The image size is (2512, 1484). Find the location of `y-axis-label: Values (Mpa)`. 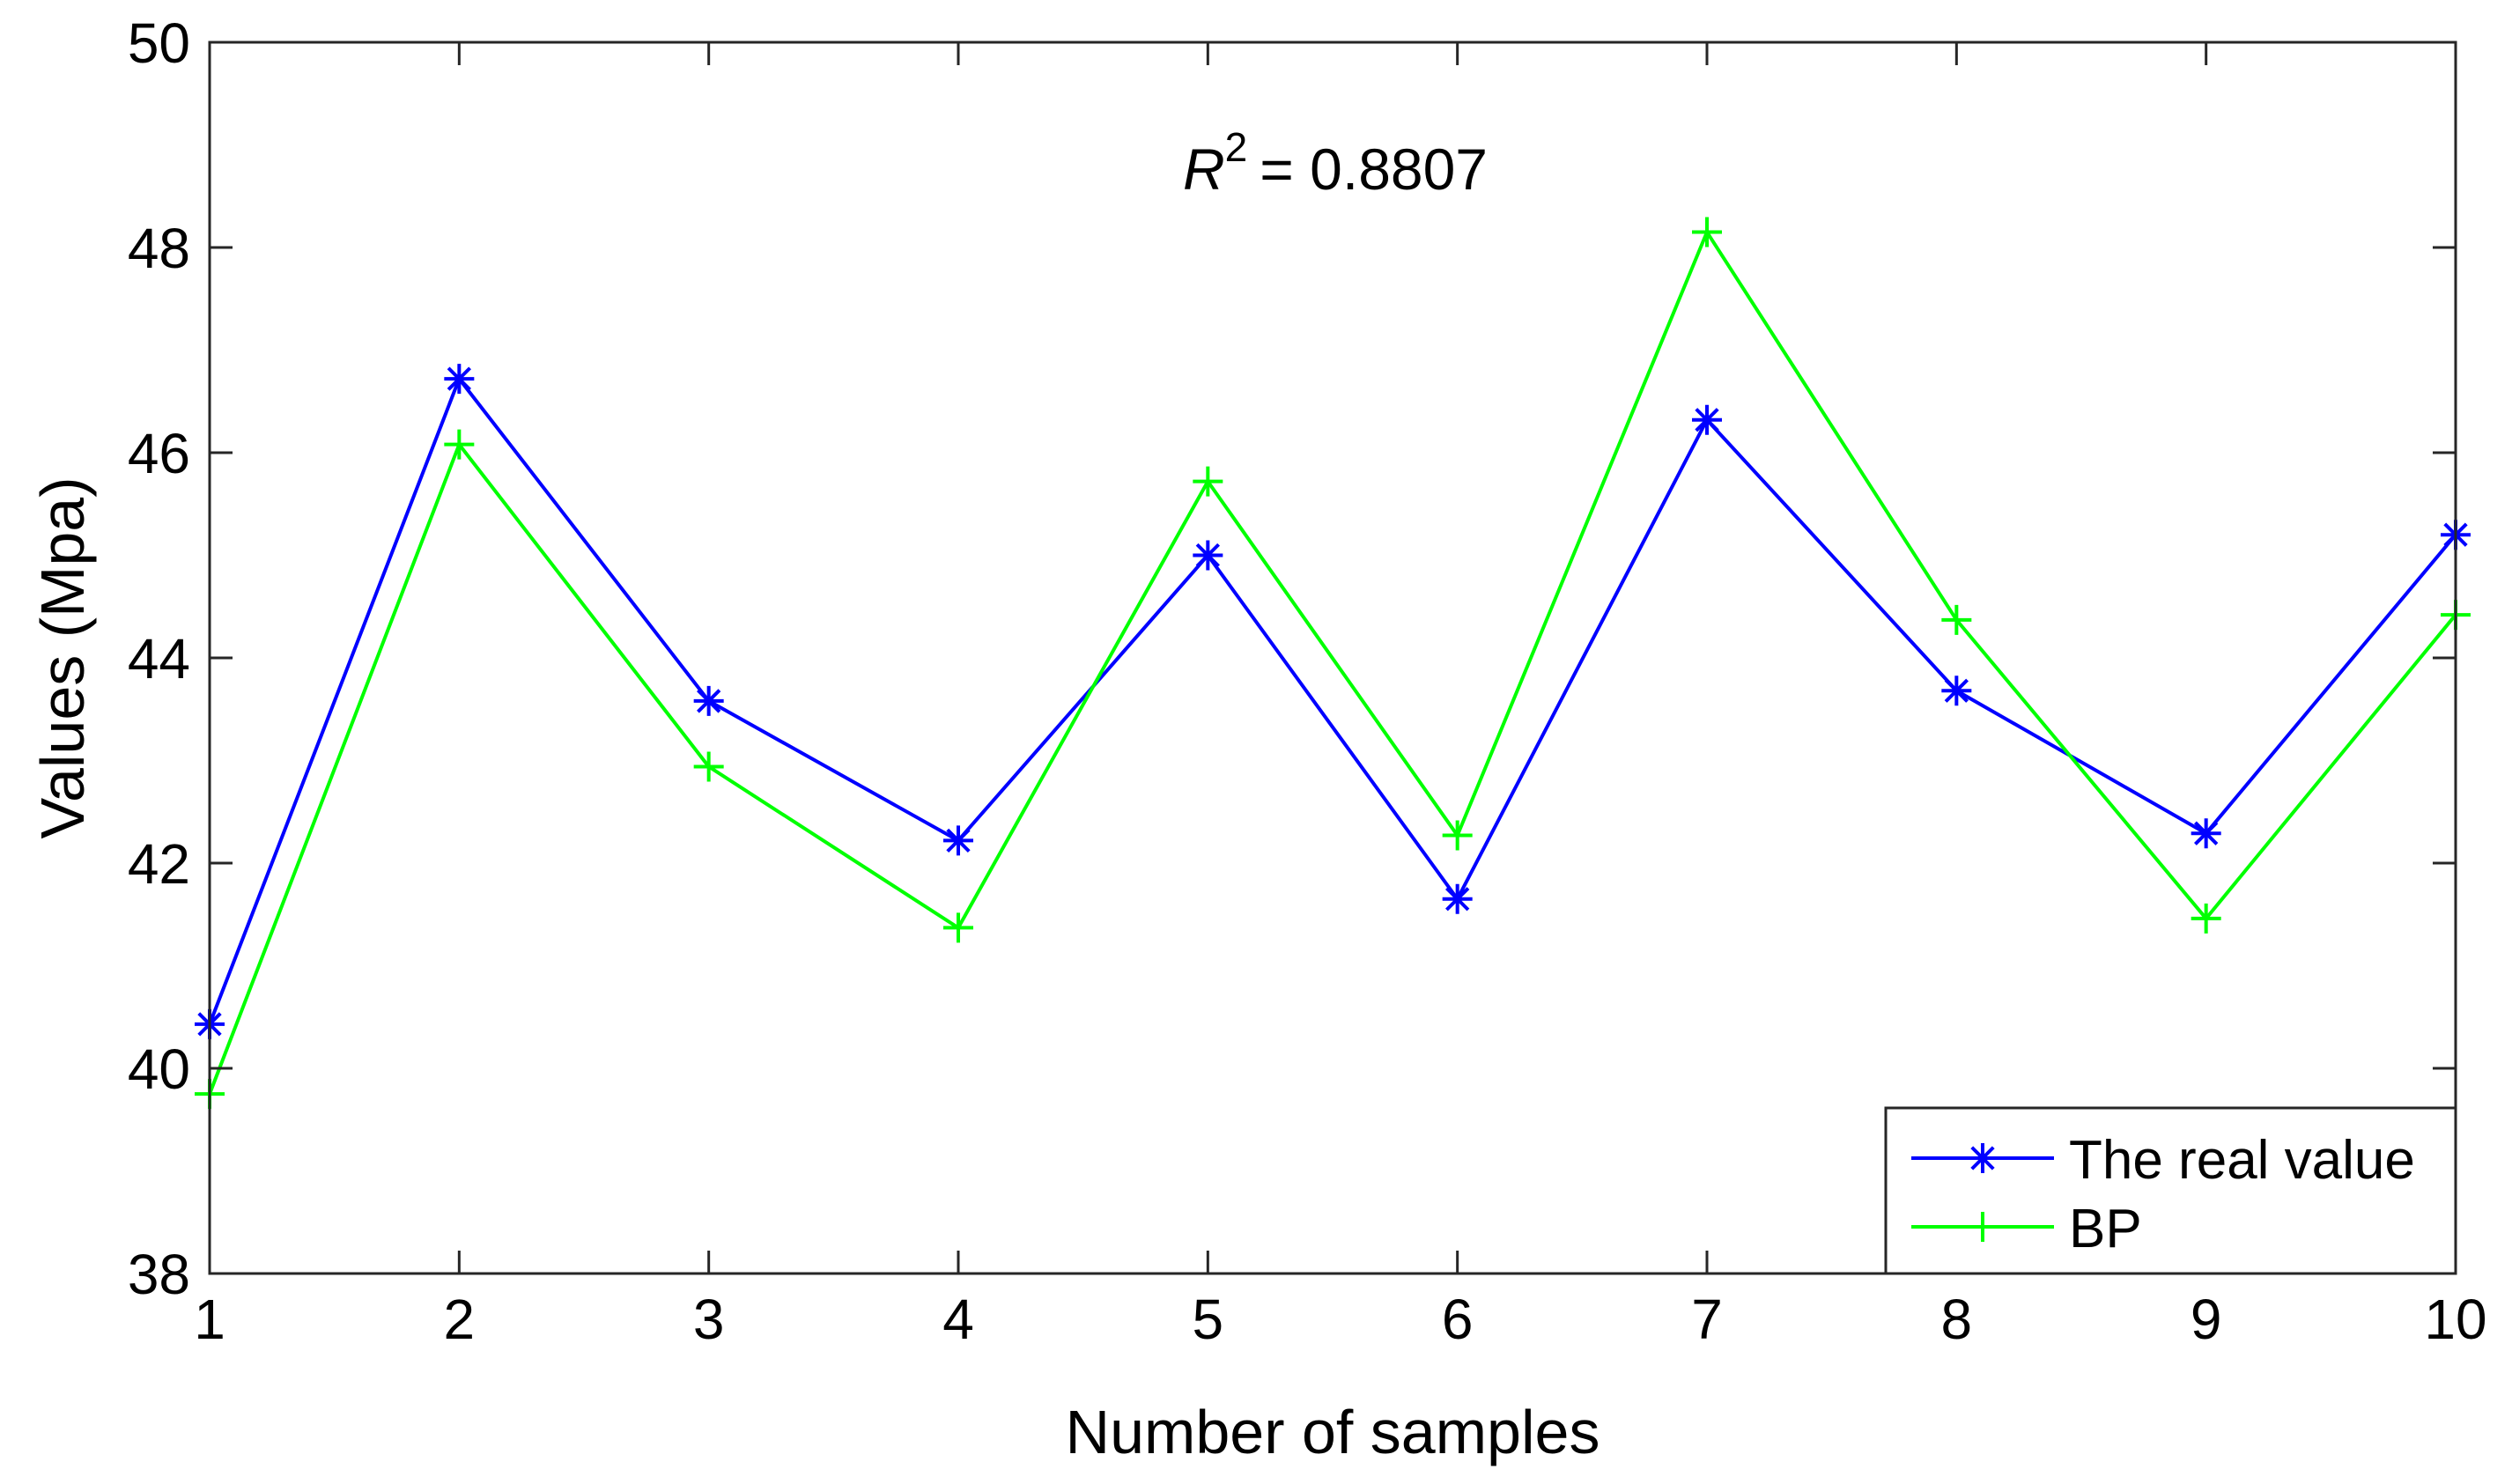

y-axis-label: Values (Mpa) is located at coordinates (63, 657).